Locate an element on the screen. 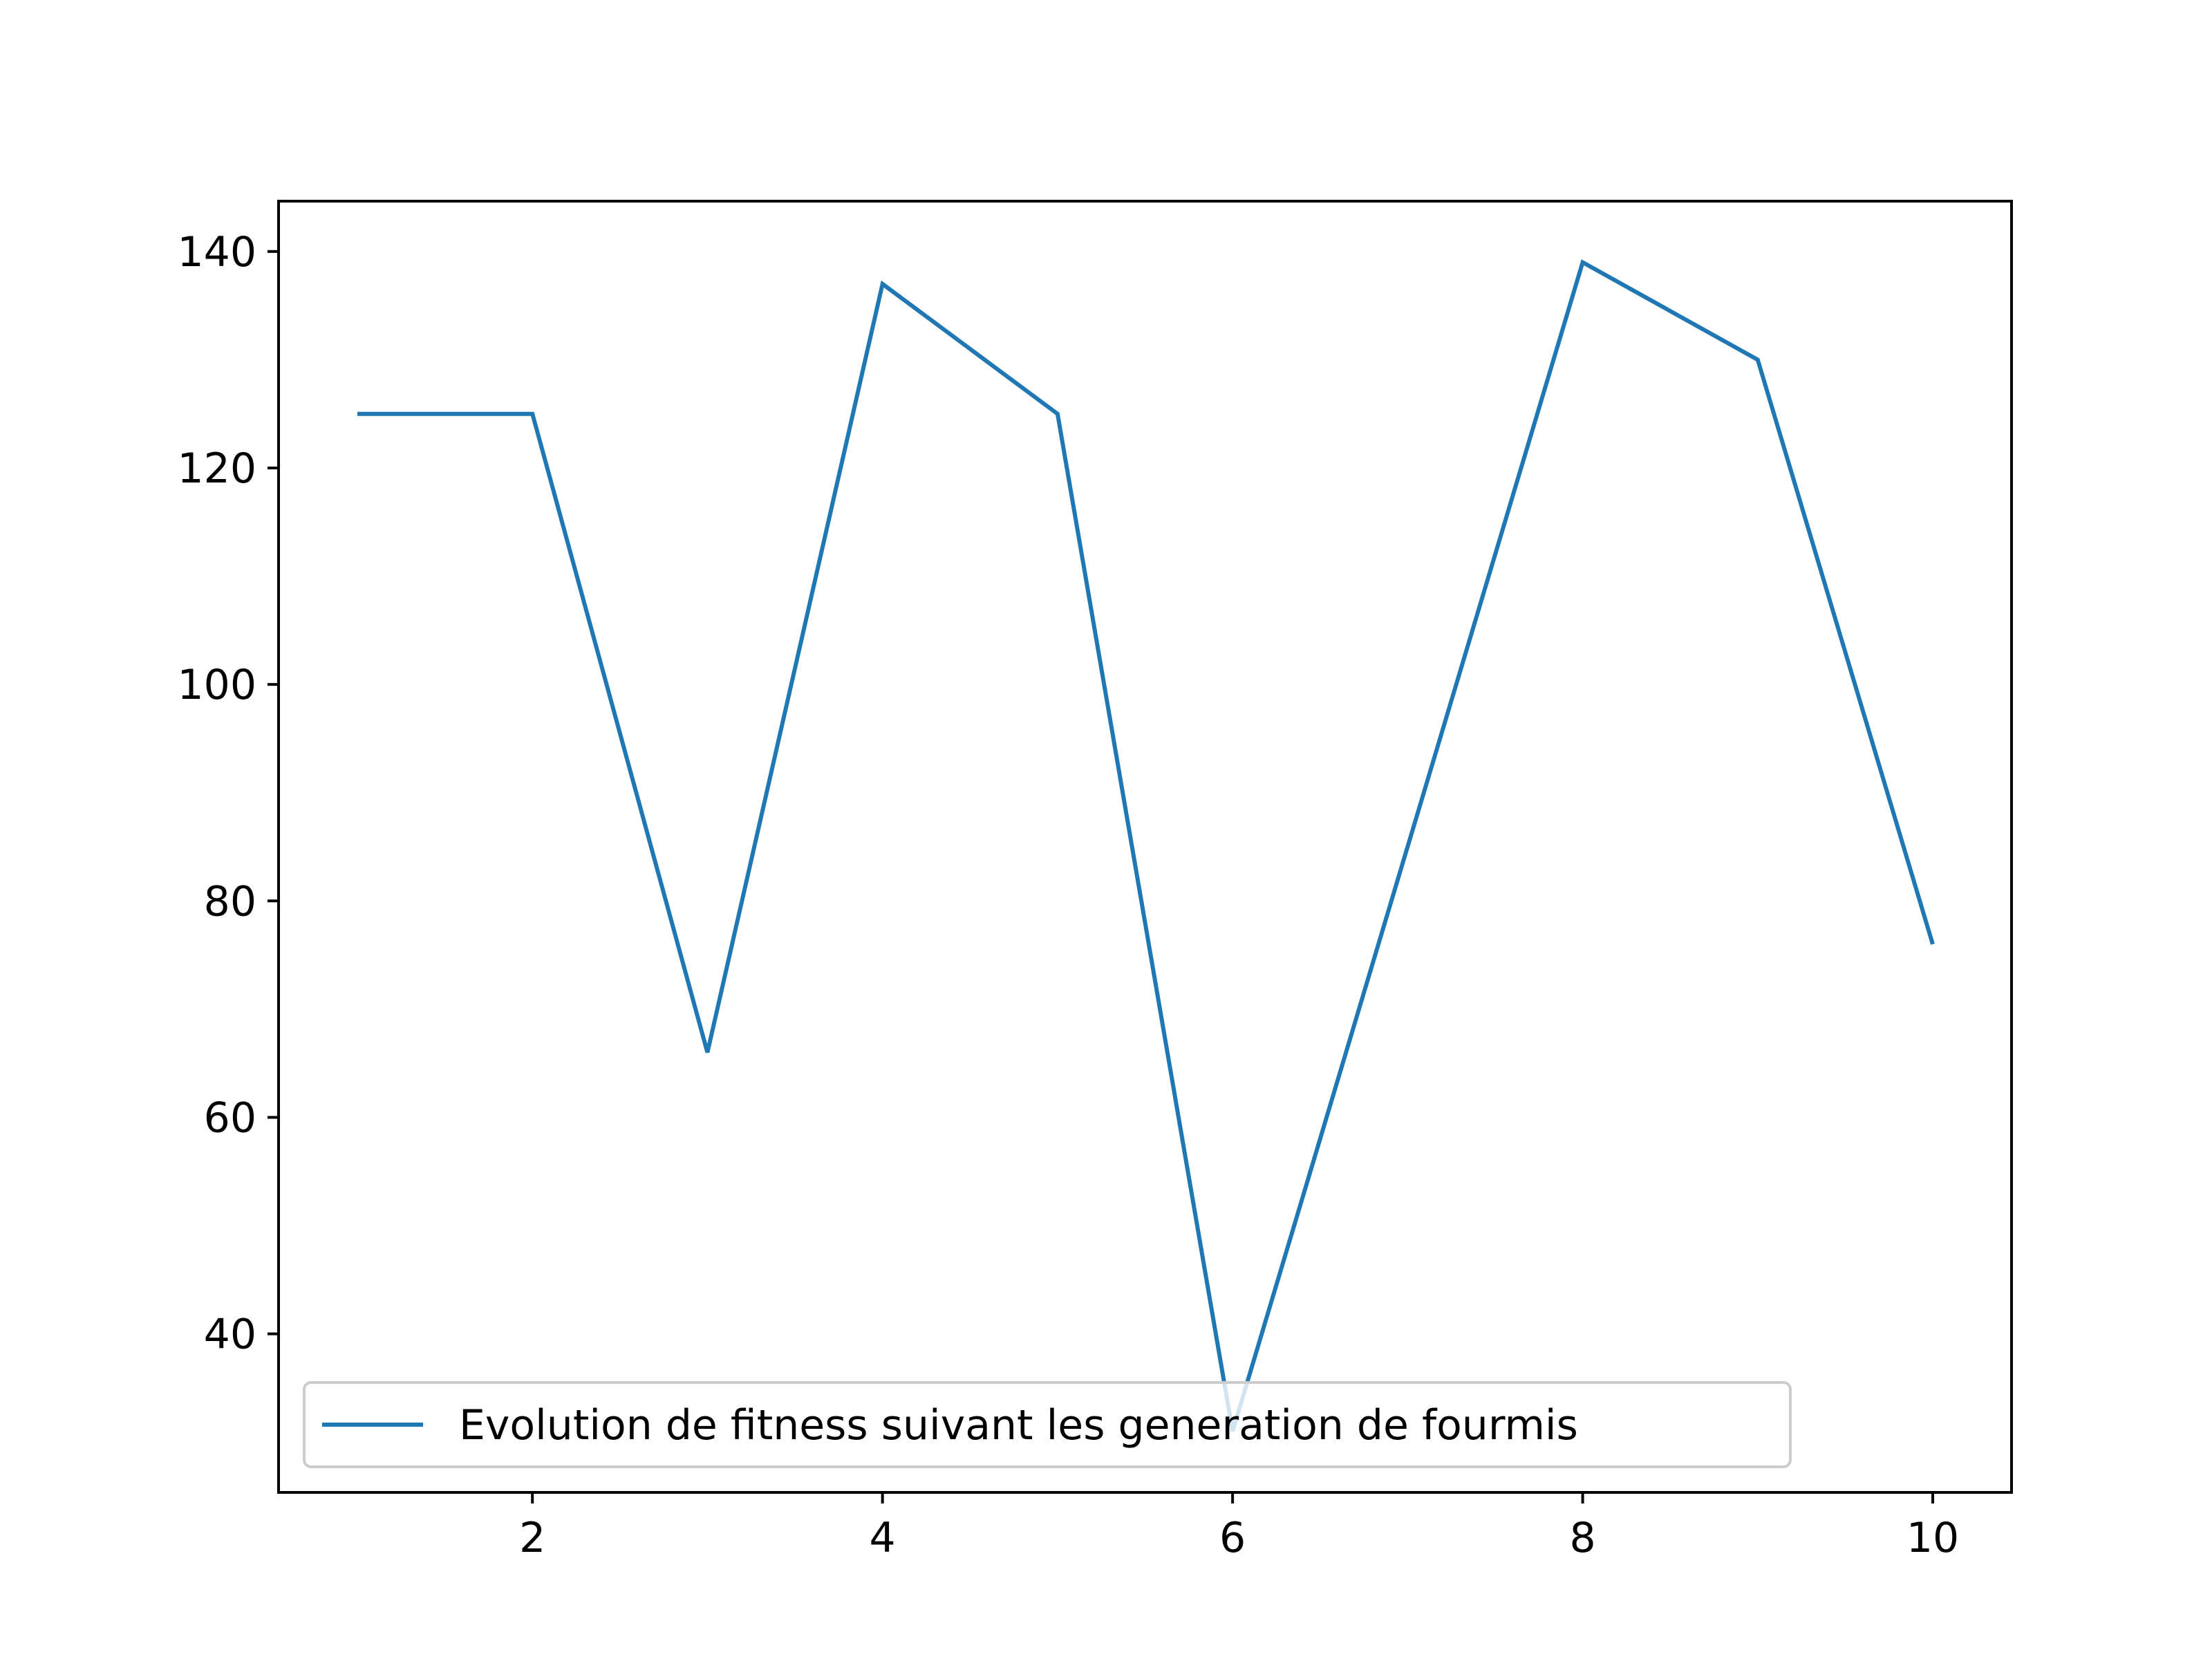 The width and height of the screenshot is (2212, 1659). x-tick-label: 6 is located at coordinates (1232, 1538).